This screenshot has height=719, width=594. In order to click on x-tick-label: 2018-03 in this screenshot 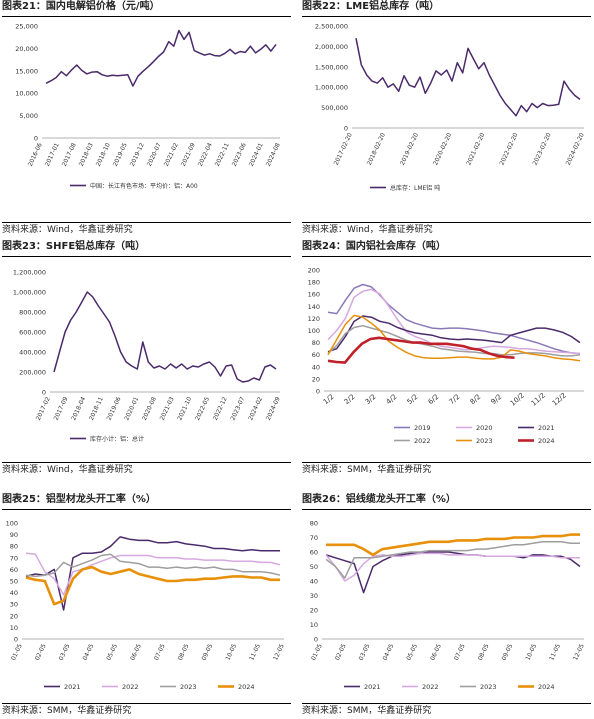, I will do `click(86, 155)`.